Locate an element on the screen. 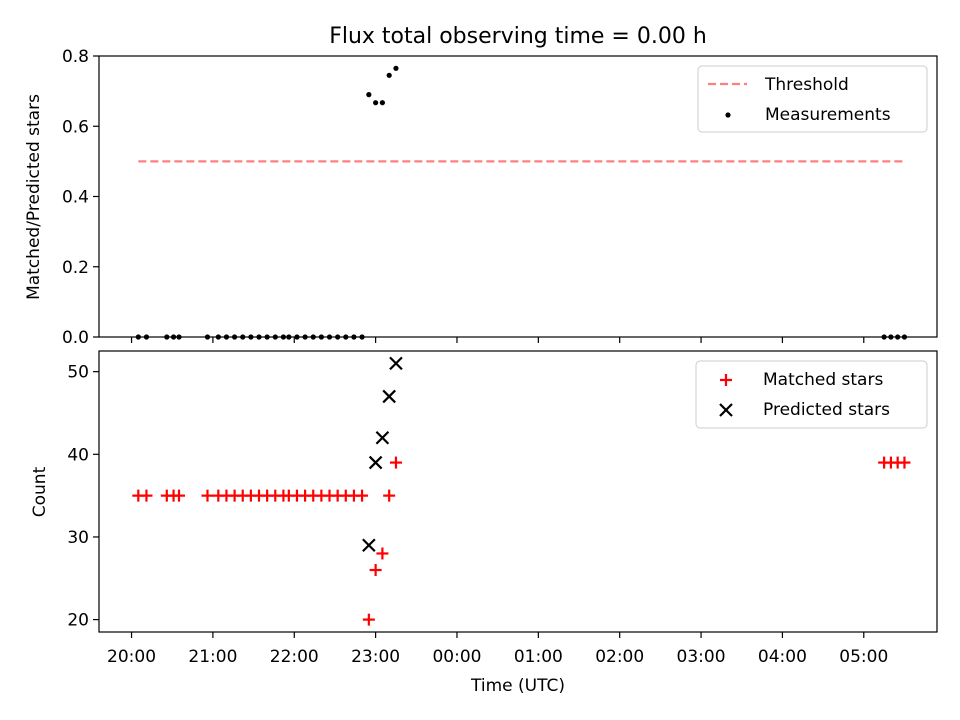 The width and height of the screenshot is (960, 720). top-x-ticks is located at coordinates (497, 340).